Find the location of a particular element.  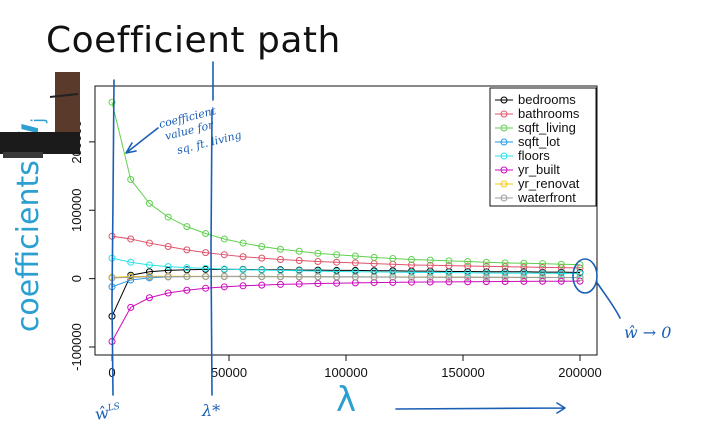

legend-label-yr_renovated: yr_renovat is located at coordinates (549, 183).